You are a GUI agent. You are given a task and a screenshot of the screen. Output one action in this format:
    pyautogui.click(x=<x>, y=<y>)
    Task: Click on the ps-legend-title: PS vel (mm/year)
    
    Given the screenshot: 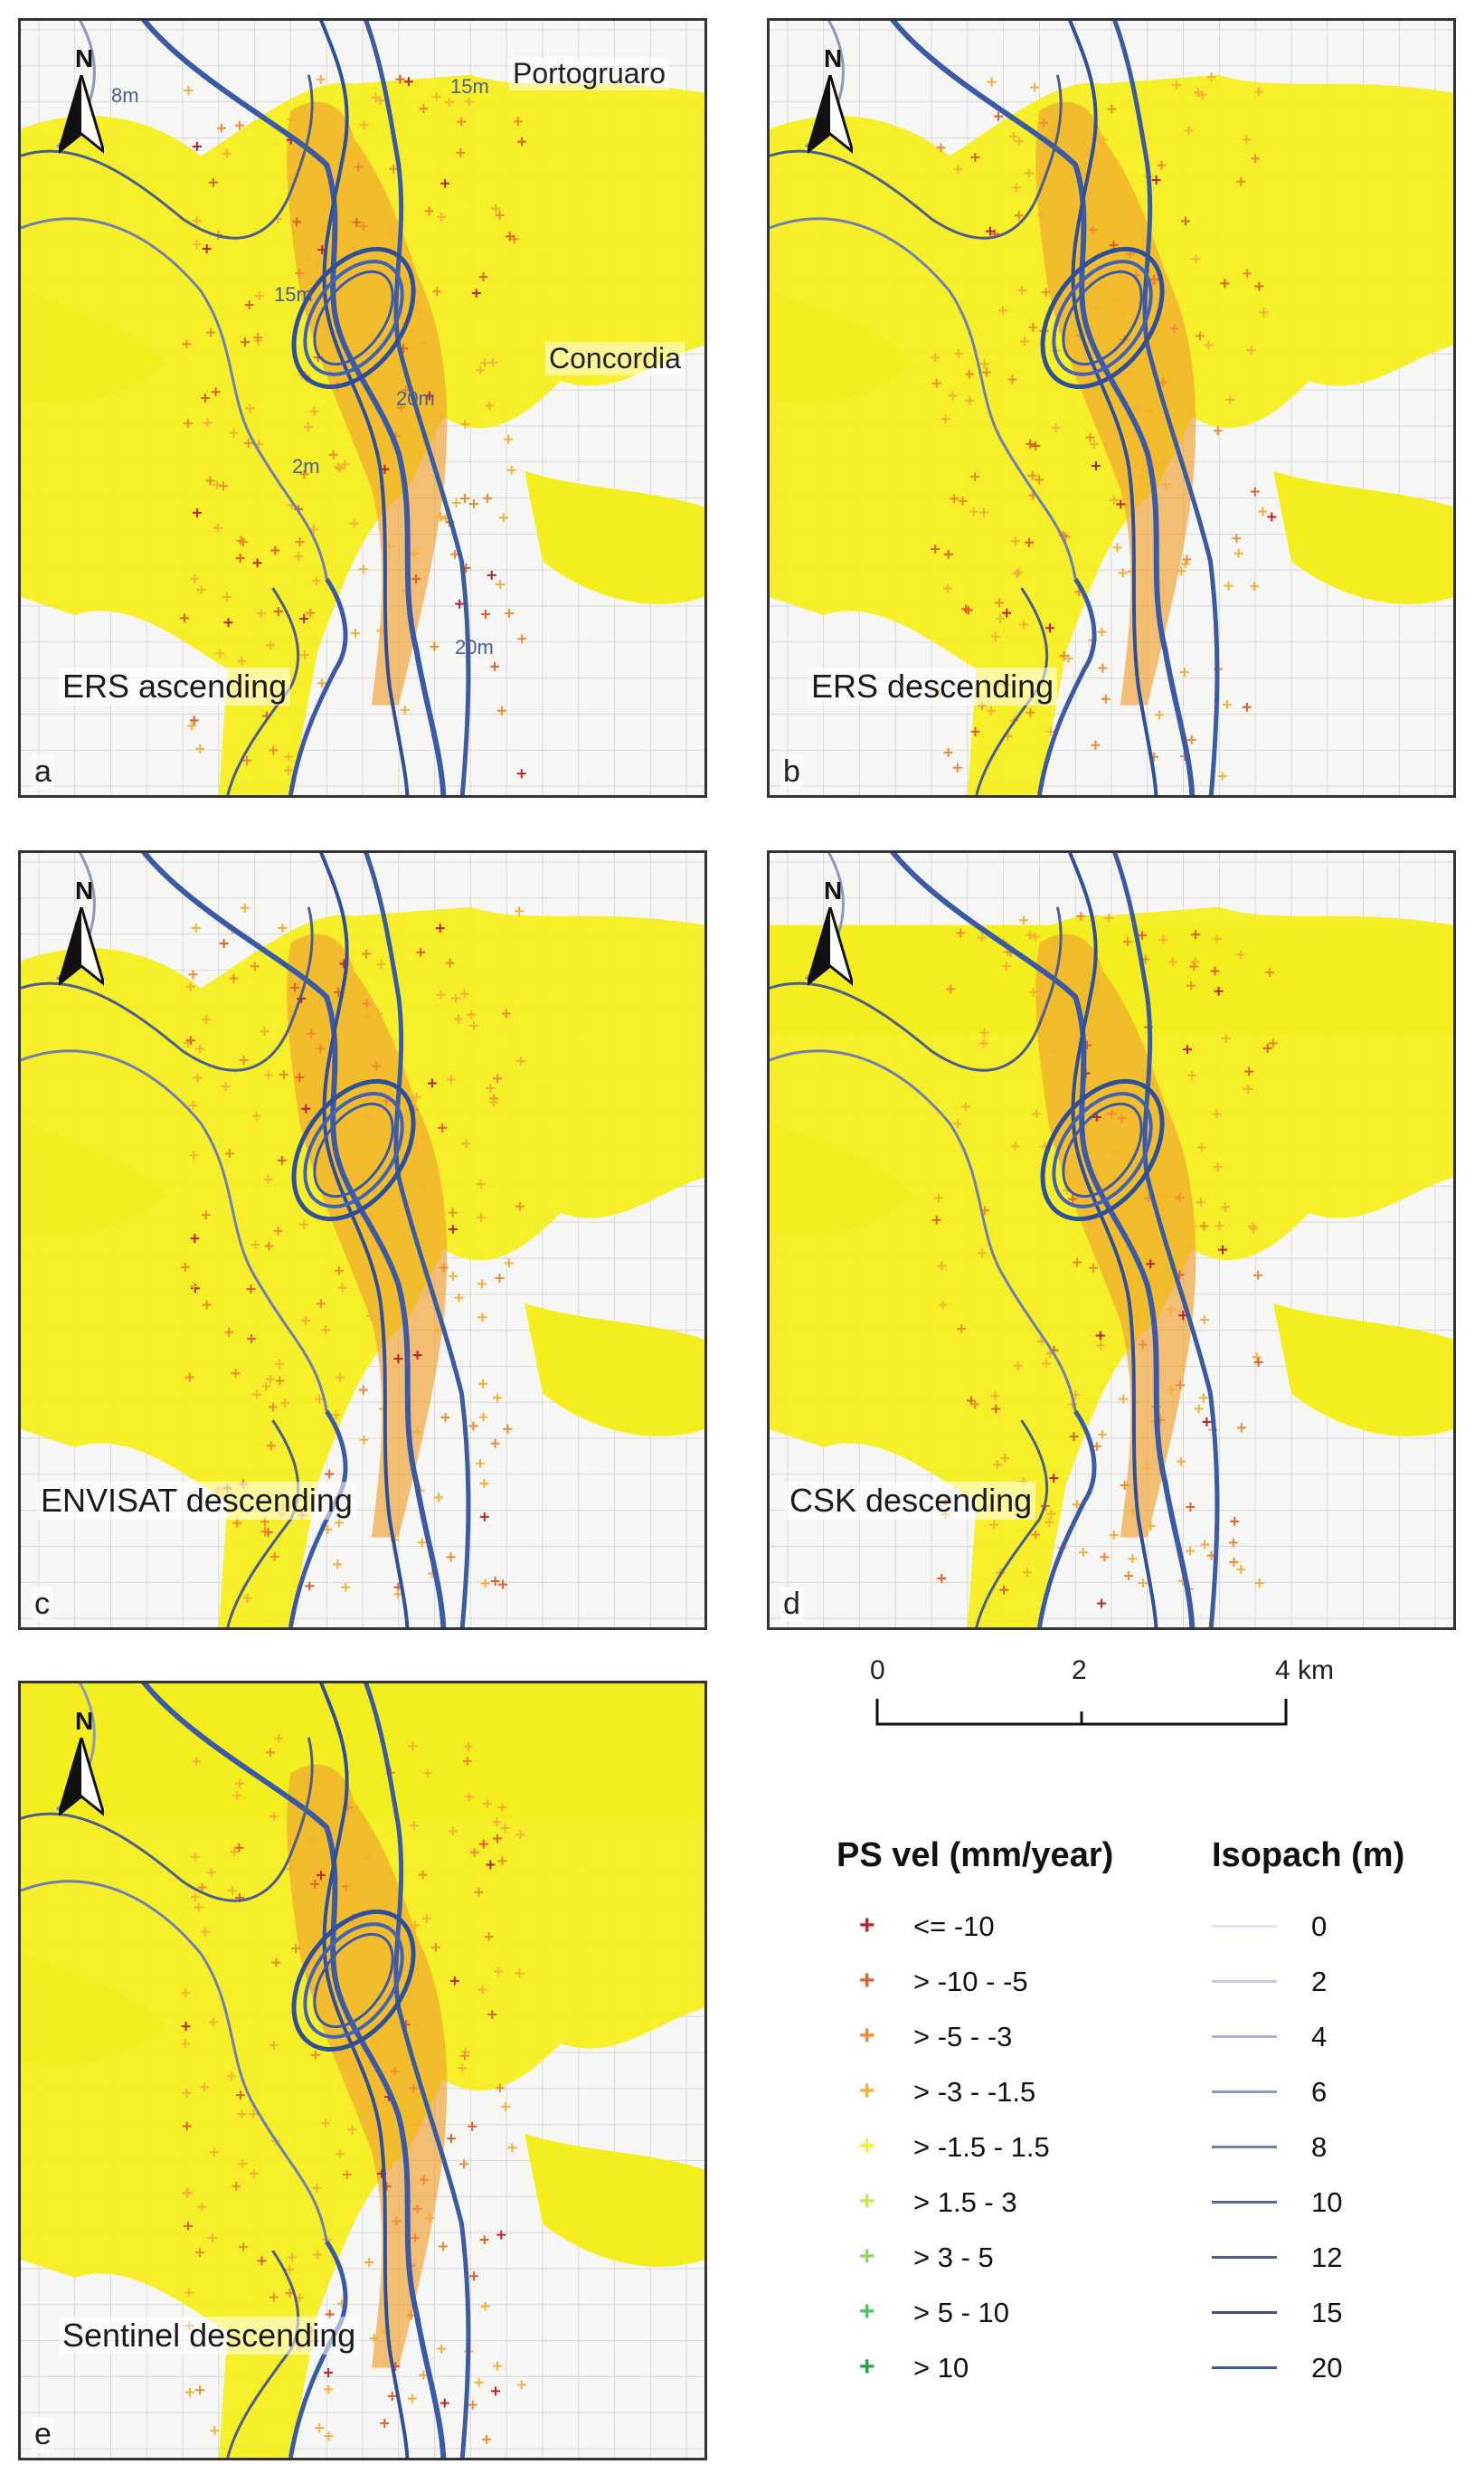 What is the action you would take?
    pyautogui.click(x=975, y=1855)
    